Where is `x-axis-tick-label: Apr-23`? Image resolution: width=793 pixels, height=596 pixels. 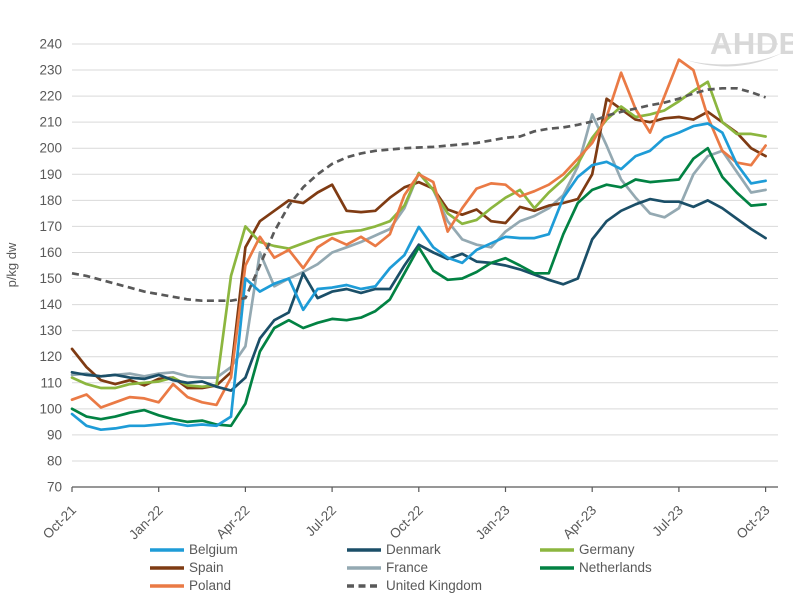
x-axis-tick-label: Apr-23 is located at coordinates (579, 522).